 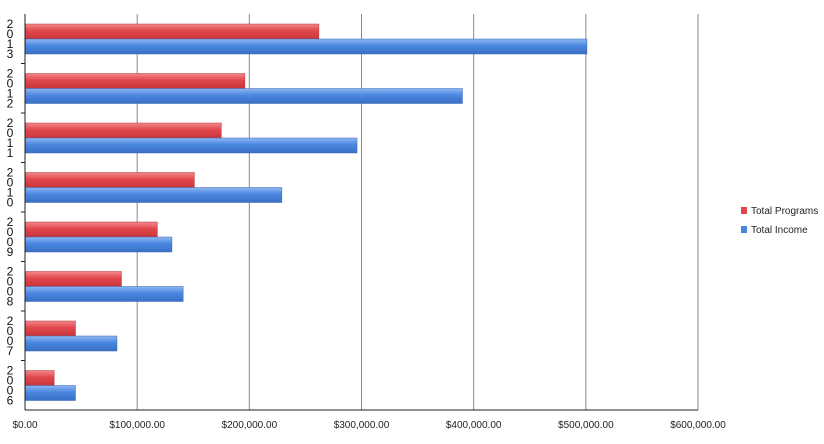 What do you see at coordinates (784, 211) in the screenshot?
I see `legend-label: Total Programs` at bounding box center [784, 211].